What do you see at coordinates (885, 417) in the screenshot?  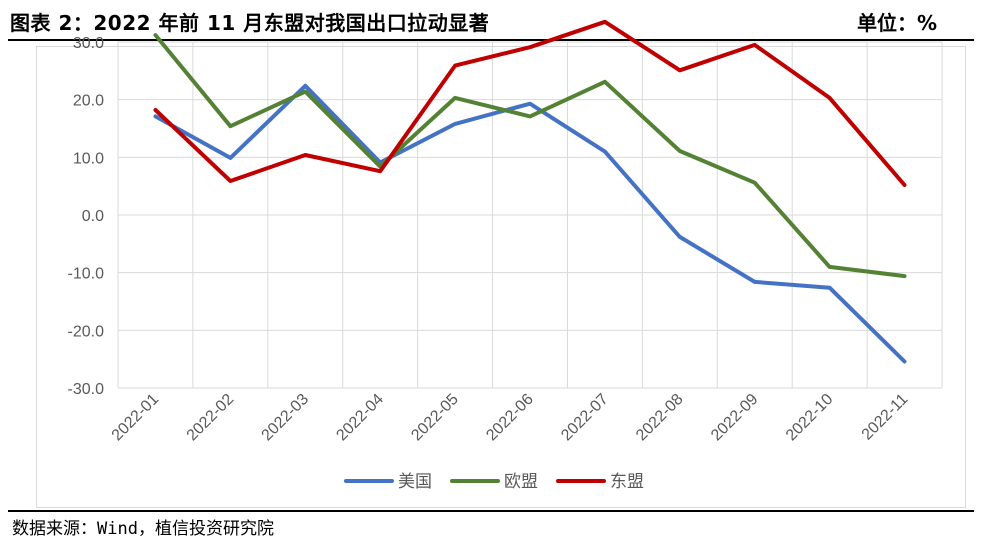 I see `x-tick-label: 2022-11` at bounding box center [885, 417].